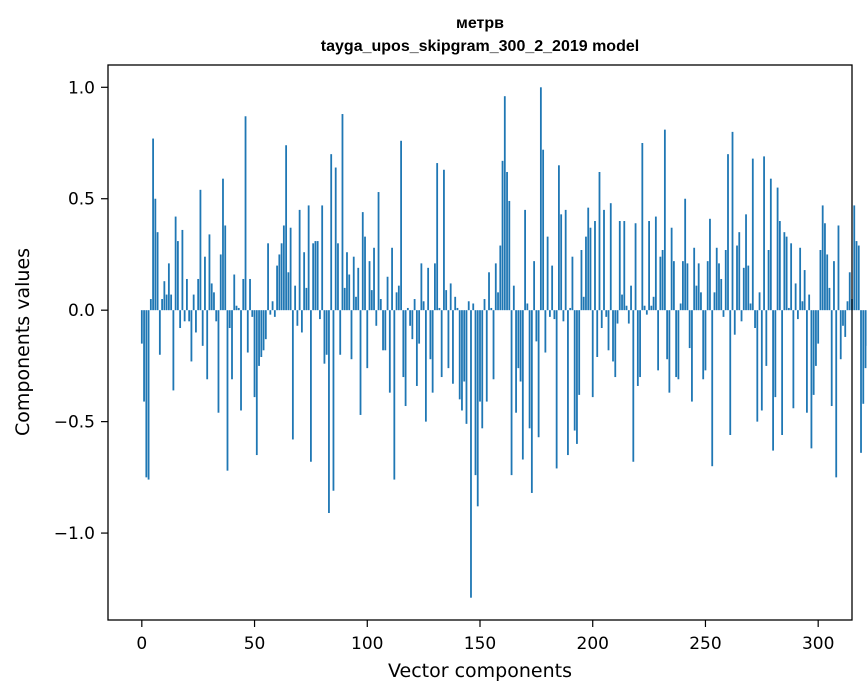 The image size is (867, 696). I want to click on y-tick-label: 1.0, so click(81, 88).